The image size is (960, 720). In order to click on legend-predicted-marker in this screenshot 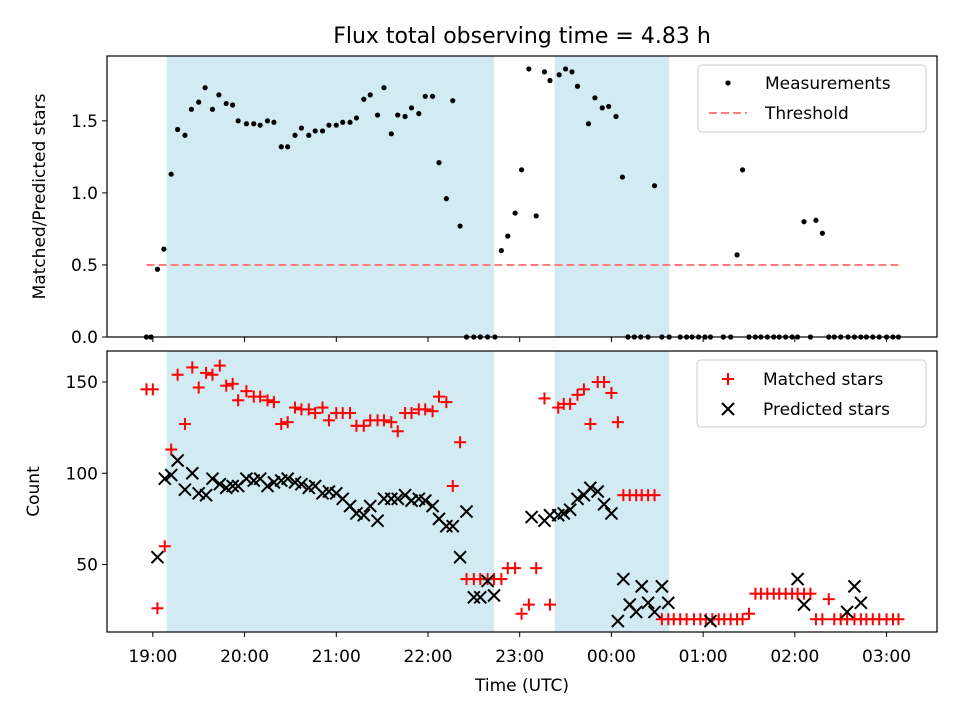, I will do `click(728, 409)`.